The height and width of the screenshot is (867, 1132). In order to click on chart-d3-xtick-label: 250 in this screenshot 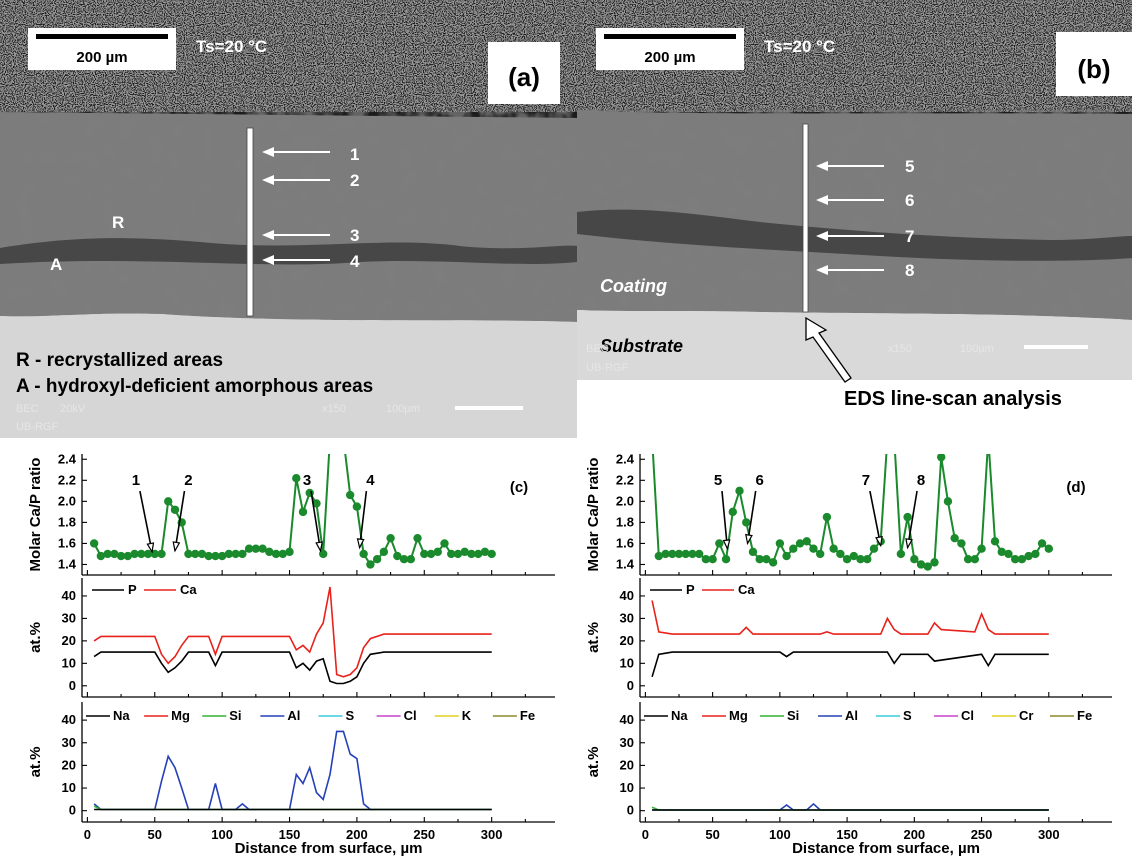, I will do `click(982, 834)`.